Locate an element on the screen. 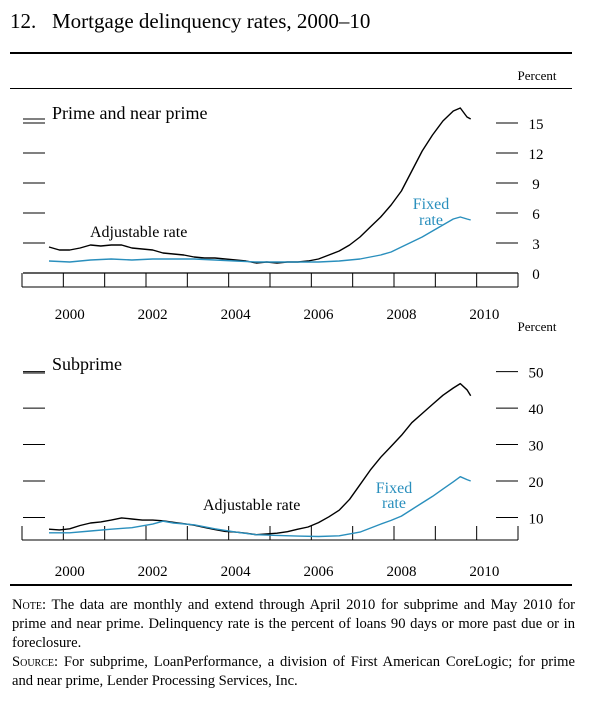  y-tick-label: 6 is located at coordinates (536, 215).